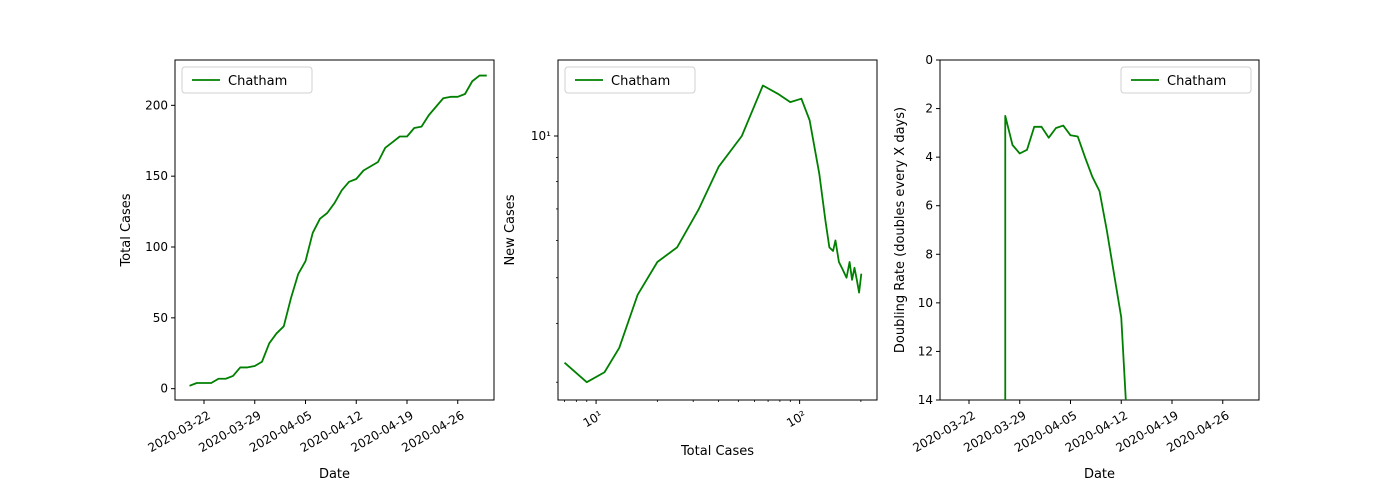 This screenshot has height=504, width=1400. What do you see at coordinates (925, 400) in the screenshot?
I see `y-tick-label: 14` at bounding box center [925, 400].